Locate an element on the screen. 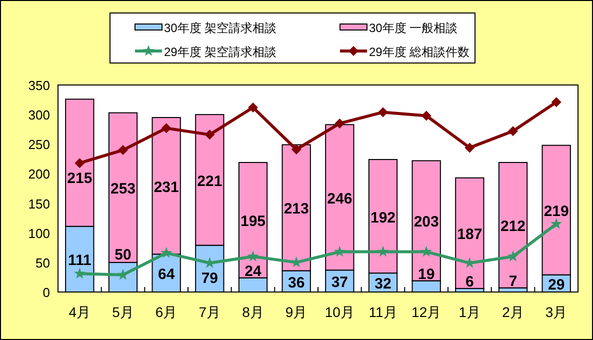 The width and height of the screenshot is (593, 340). data-label: 6 is located at coordinates (469, 281).